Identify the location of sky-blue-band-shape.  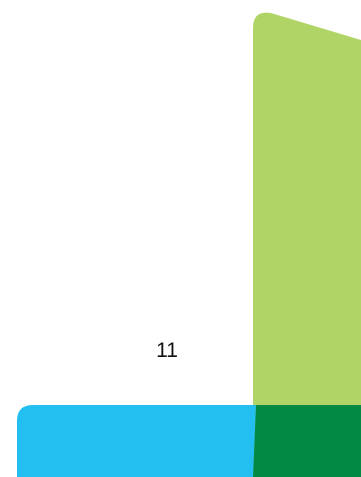
(136, 441).